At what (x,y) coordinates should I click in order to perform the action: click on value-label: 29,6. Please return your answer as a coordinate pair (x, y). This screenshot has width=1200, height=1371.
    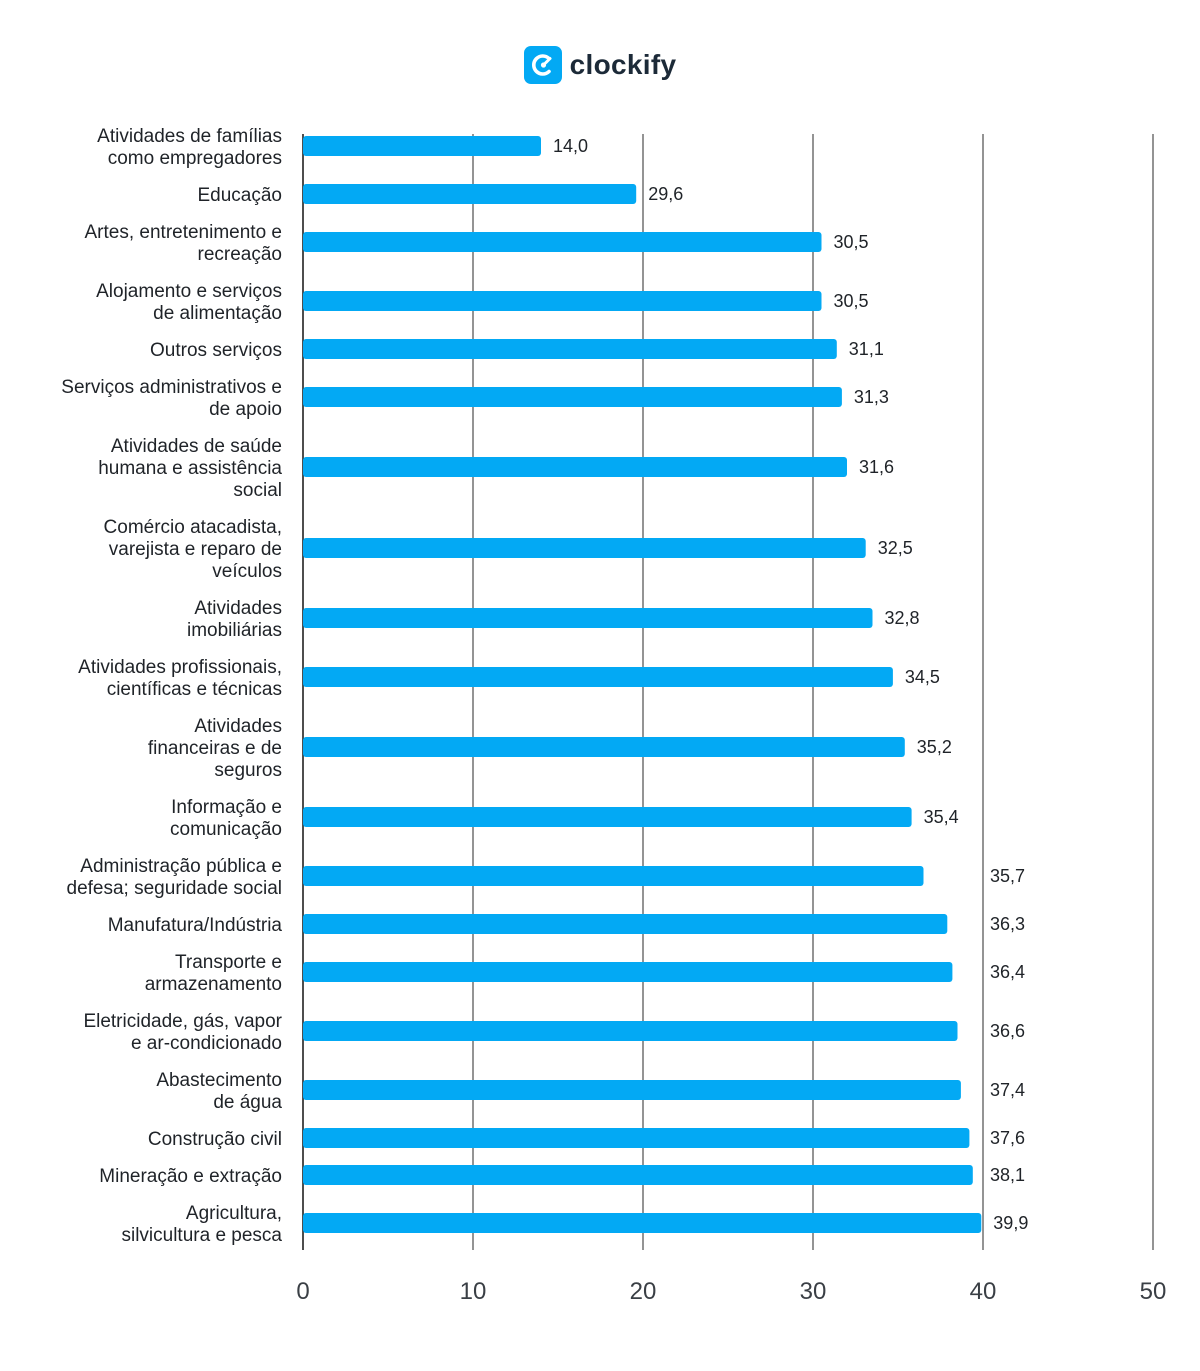
    Looking at the image, I should click on (665, 194).